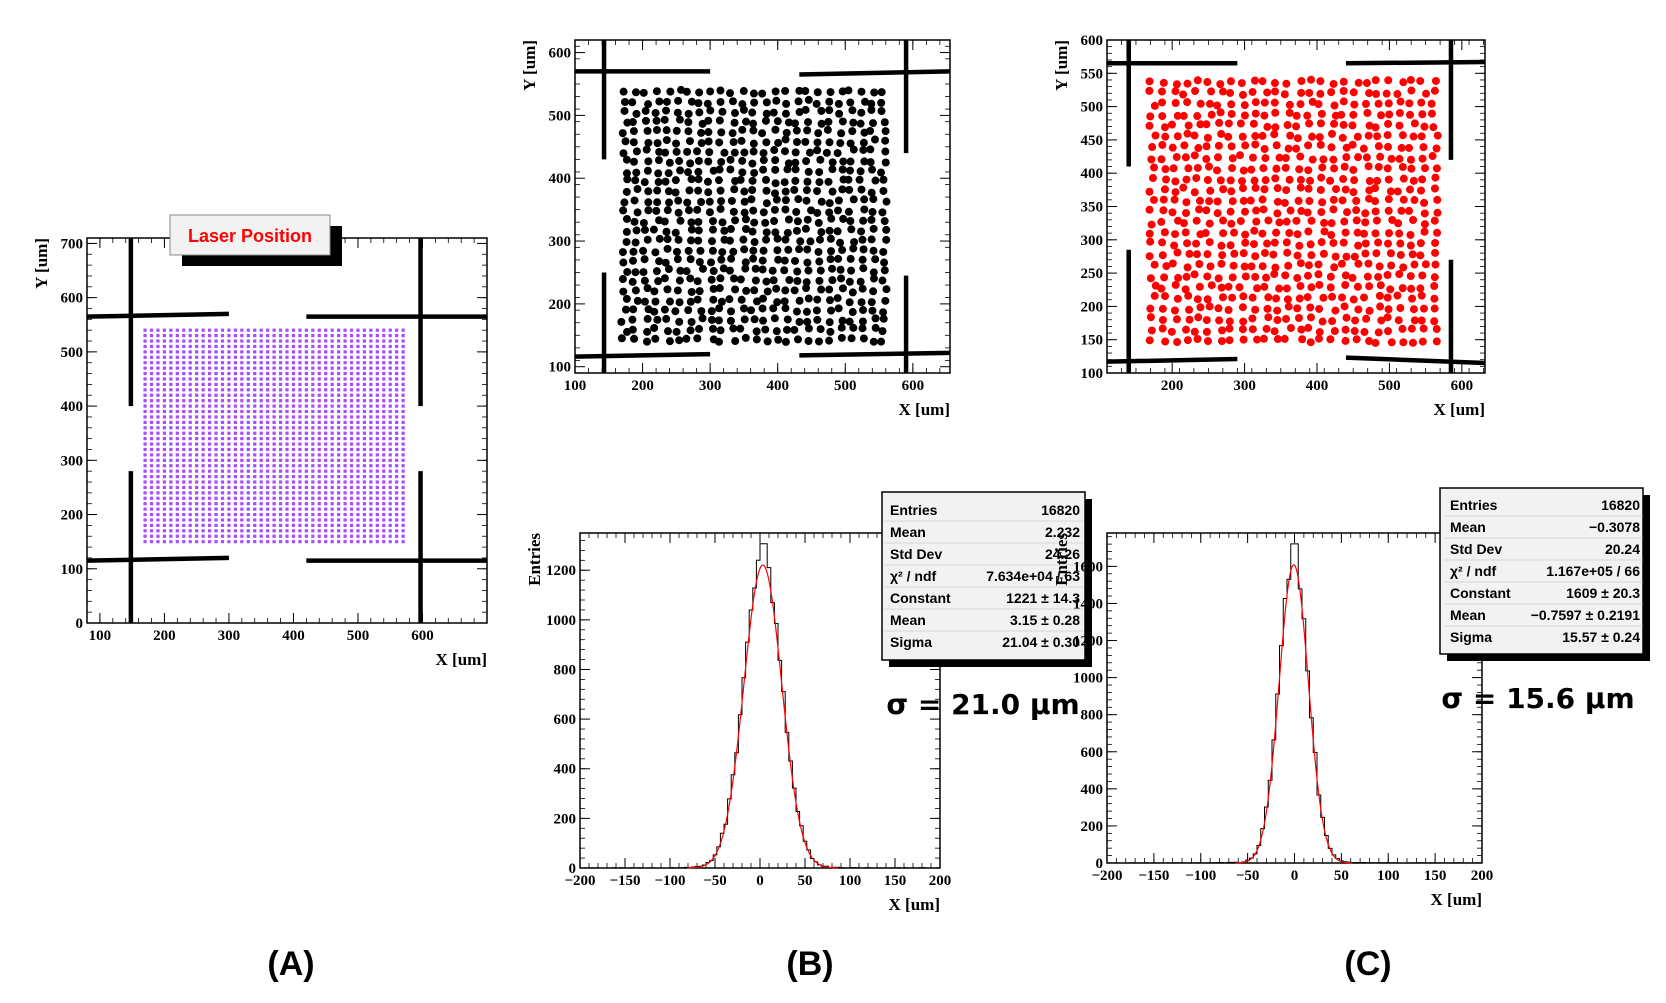  Describe the element at coordinates (1088, 642) in the screenshot. I see `panel-c-hist-ytick-label: 1200` at that location.